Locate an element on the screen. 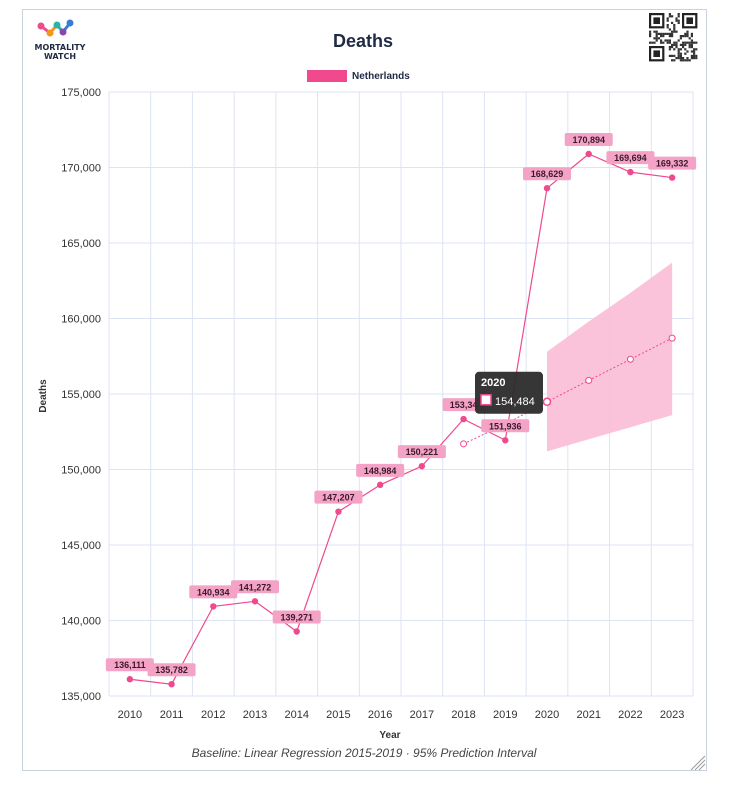 The width and height of the screenshot is (729, 786). data-label: 141,272 is located at coordinates (255, 587).